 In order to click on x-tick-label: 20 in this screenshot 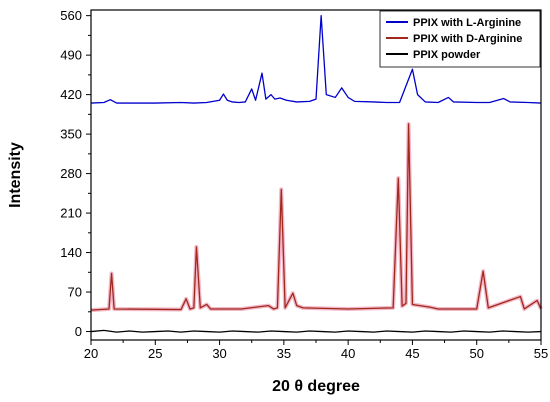, I will do `click(91, 353)`.